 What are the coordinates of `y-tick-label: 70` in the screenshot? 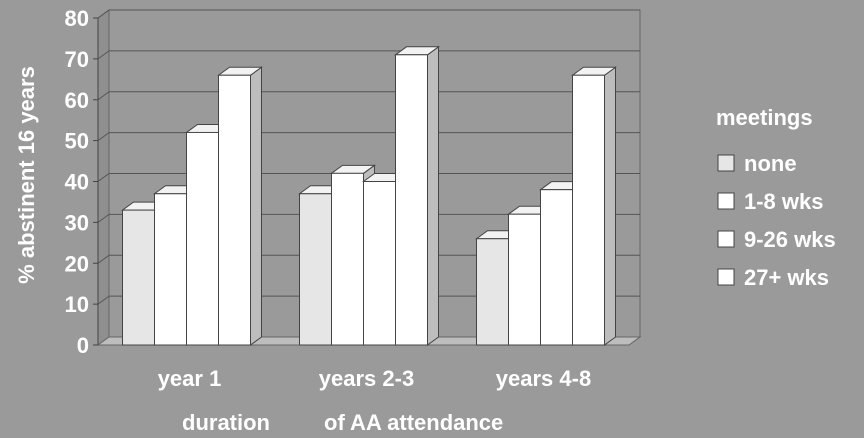 It's located at (77, 59).